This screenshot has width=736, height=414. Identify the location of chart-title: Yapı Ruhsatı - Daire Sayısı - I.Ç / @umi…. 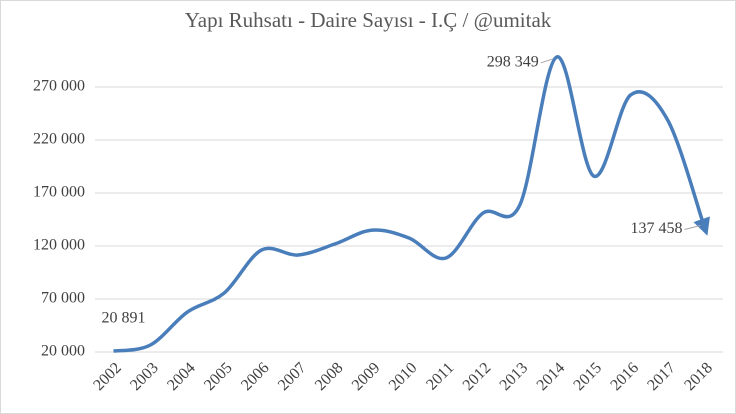
(368, 20).